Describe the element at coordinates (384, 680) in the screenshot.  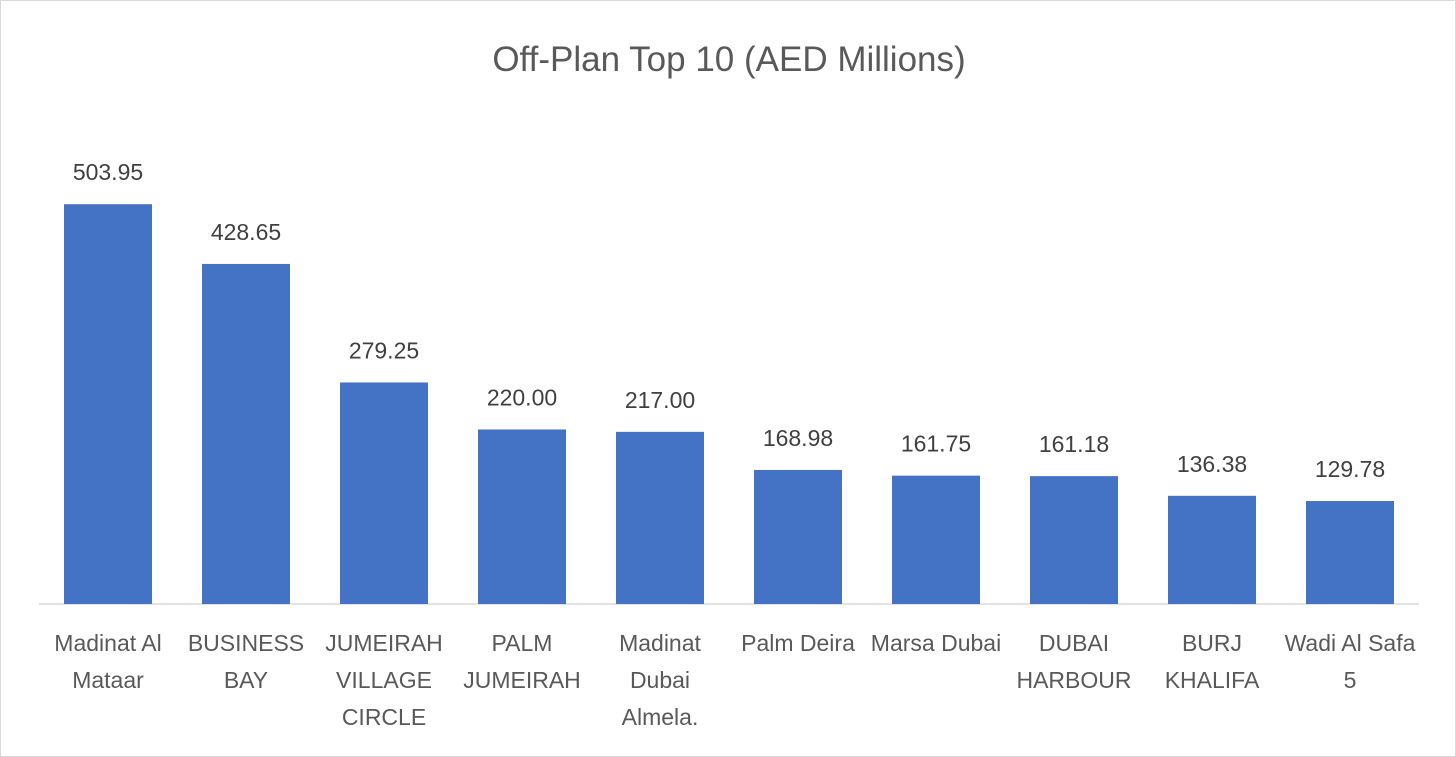
I see `x-tick-label: JUMEIRAH VILLAGE CIRCLE` at that location.